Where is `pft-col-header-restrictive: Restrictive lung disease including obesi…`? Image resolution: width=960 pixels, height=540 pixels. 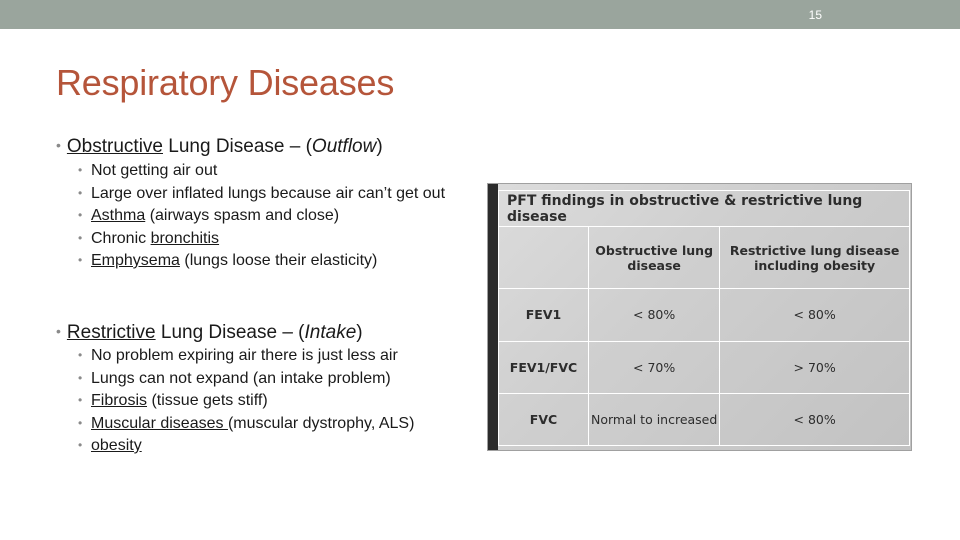 pft-col-header-restrictive: Restrictive lung disease including obesi… is located at coordinates (814, 258).